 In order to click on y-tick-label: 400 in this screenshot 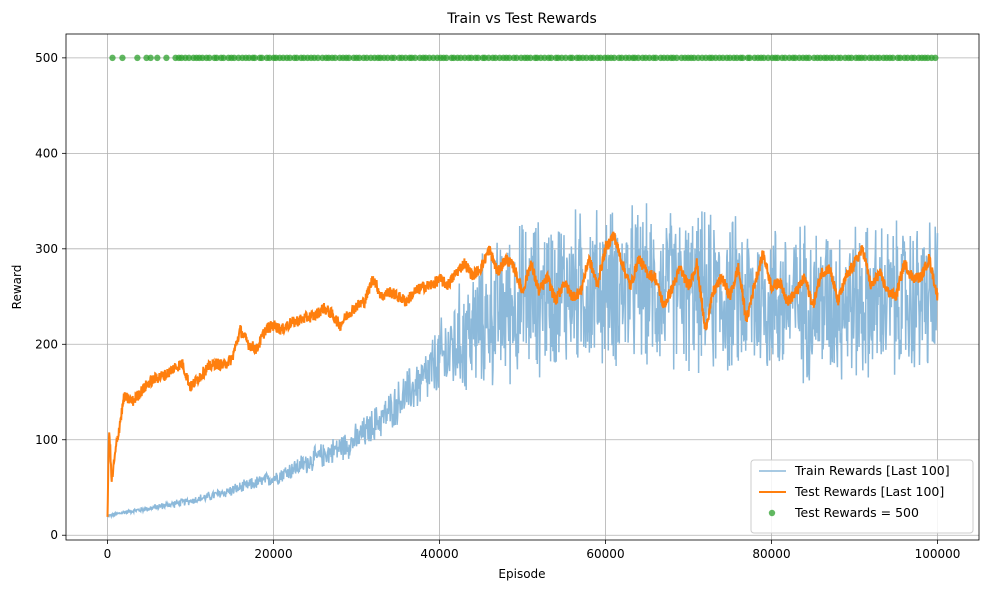, I will do `click(46, 153)`.